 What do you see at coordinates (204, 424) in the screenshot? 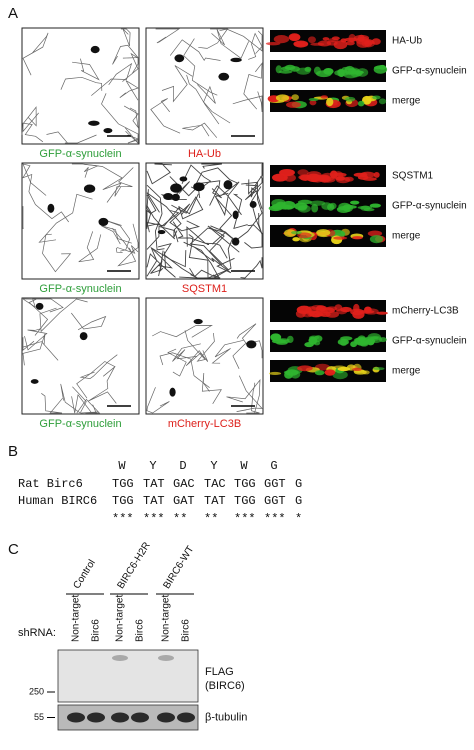
I see `image-caption: mCherry-LC3B` at bounding box center [204, 424].